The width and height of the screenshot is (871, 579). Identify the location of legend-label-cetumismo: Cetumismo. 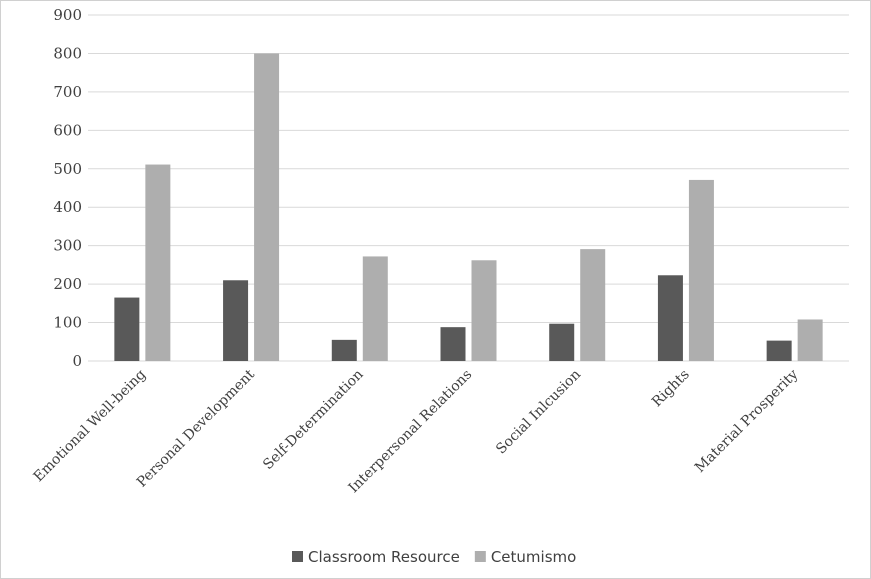
(533, 557).